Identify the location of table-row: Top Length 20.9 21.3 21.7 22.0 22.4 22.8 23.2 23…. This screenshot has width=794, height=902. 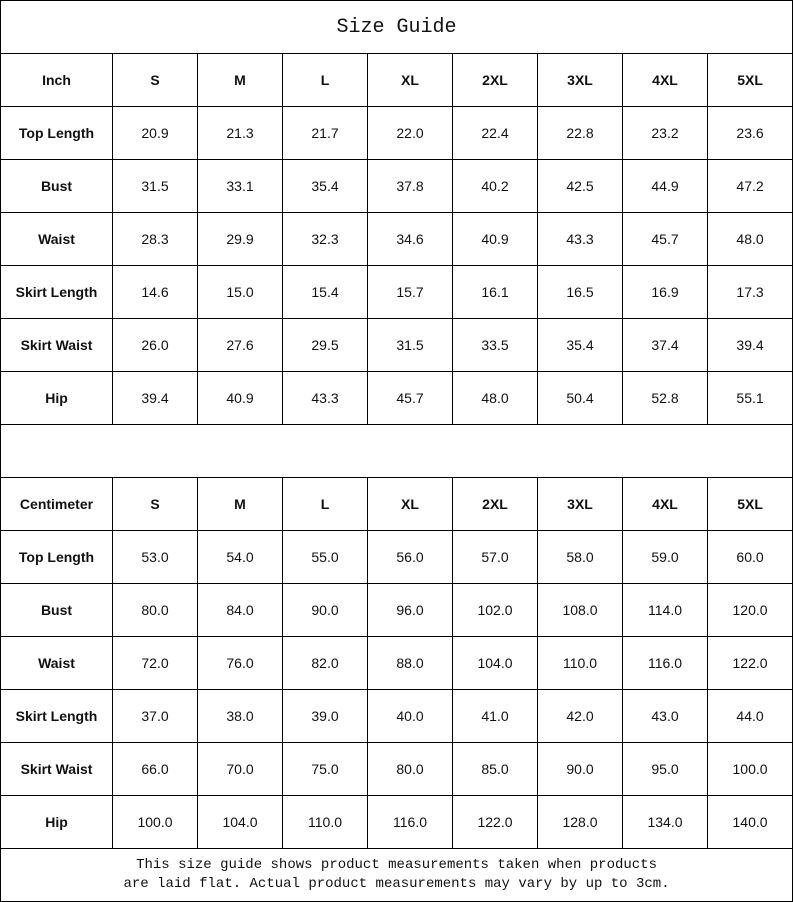
(397, 133).